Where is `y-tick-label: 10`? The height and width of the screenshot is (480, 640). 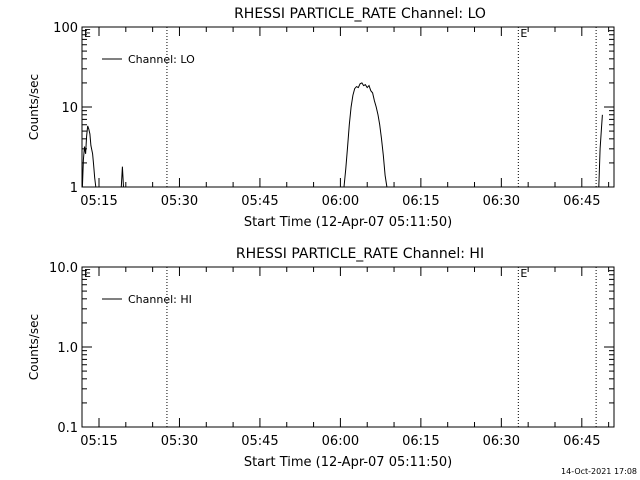
y-tick-label: 10 is located at coordinates (69, 108).